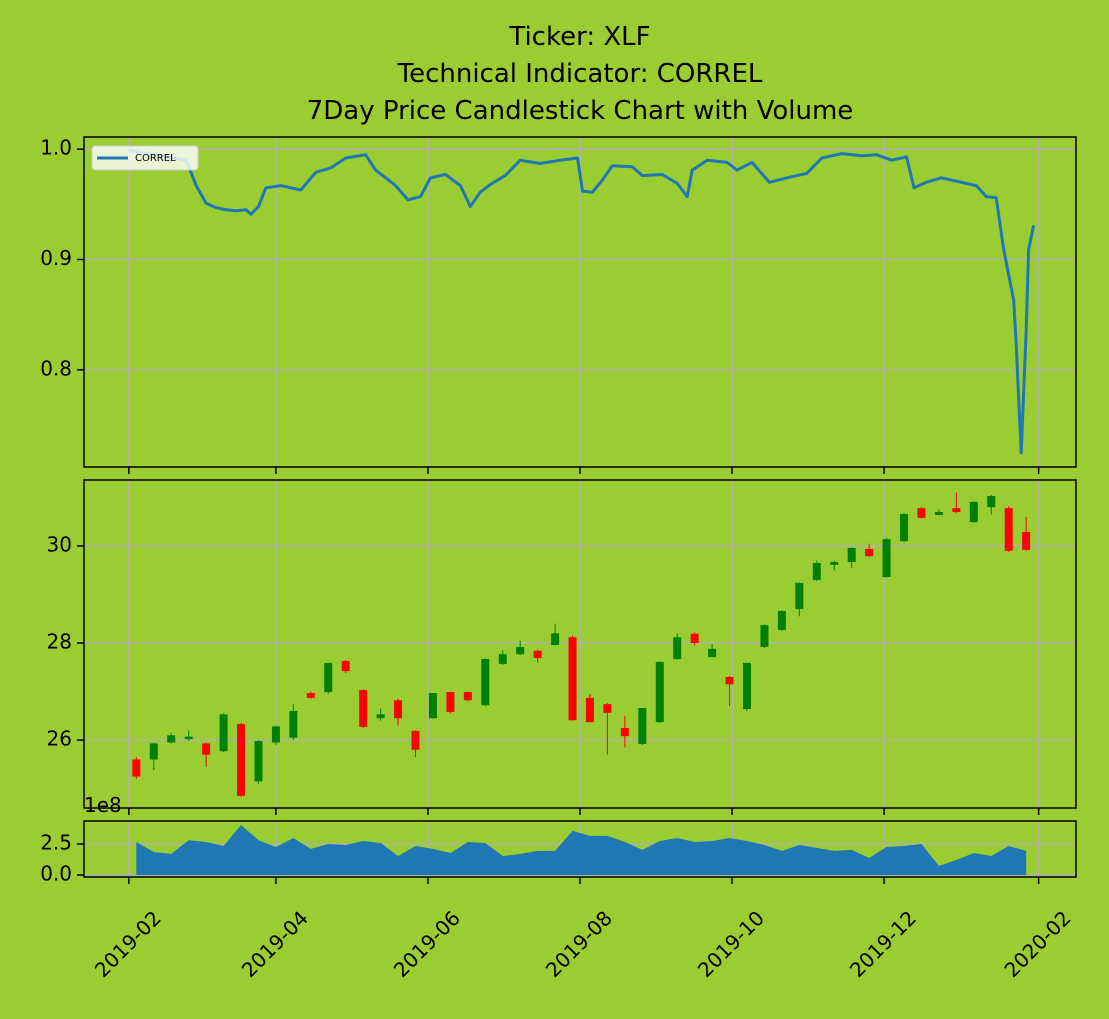  Describe the element at coordinates (427, 944) in the screenshot. I see `x-tick-label: 2019-06` at that location.